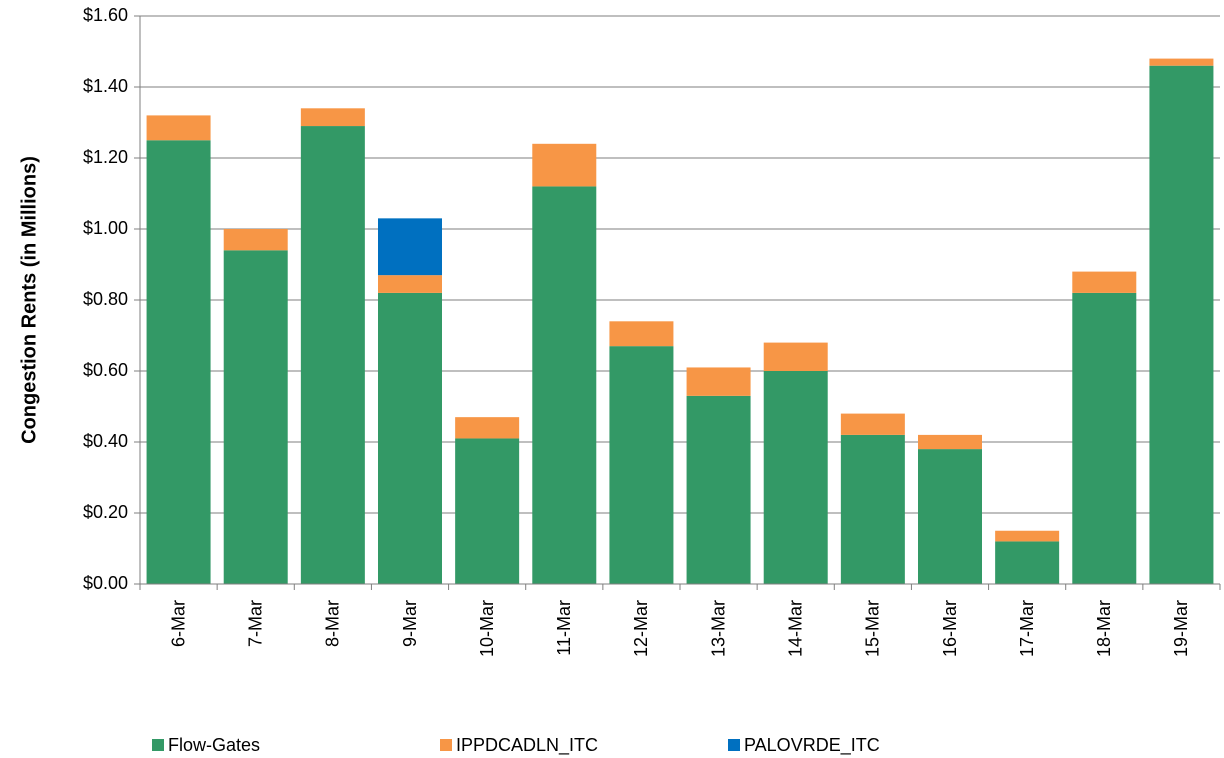 The width and height of the screenshot is (1224, 758). I want to click on x-tick-label: 7-Mar, so click(255, 623).